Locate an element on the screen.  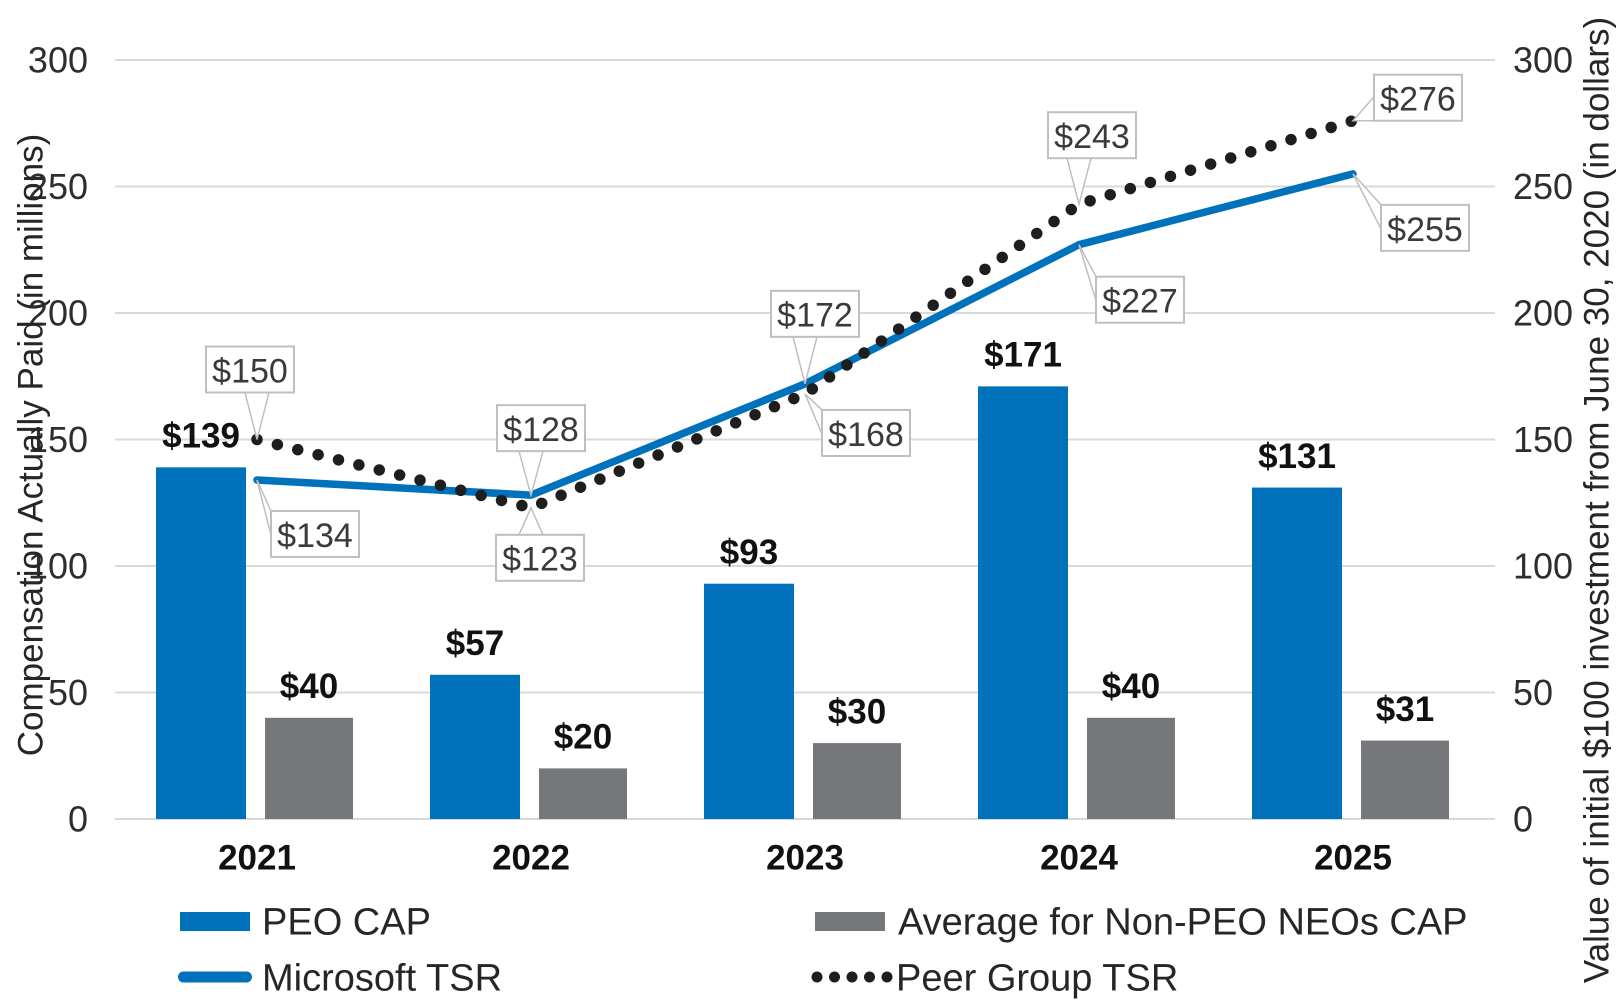
callout-label: $150 is located at coordinates (250, 371).